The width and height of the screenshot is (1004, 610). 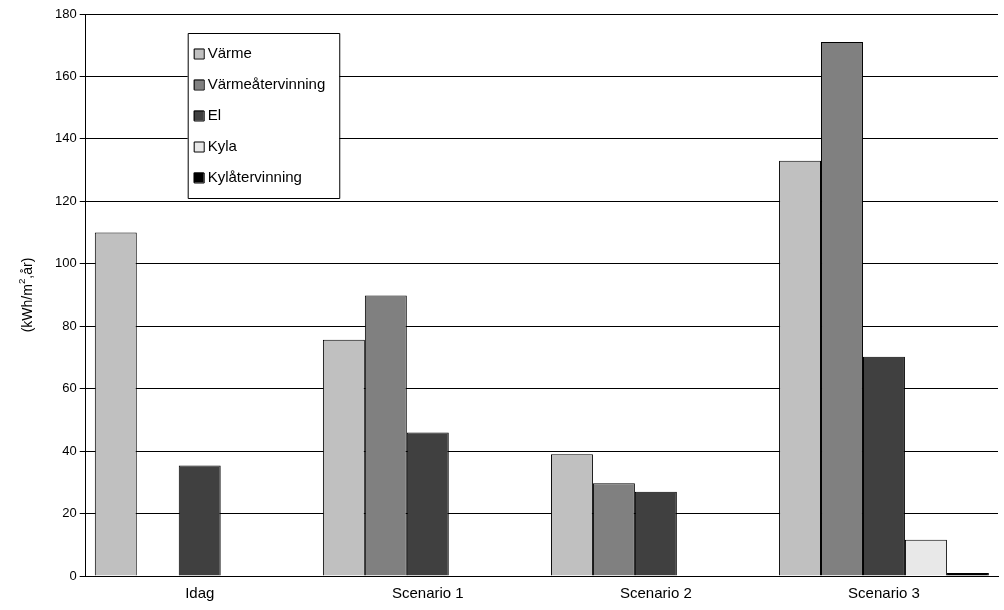 What do you see at coordinates (229, 52) in the screenshot?
I see `legend-label: Värme` at bounding box center [229, 52].